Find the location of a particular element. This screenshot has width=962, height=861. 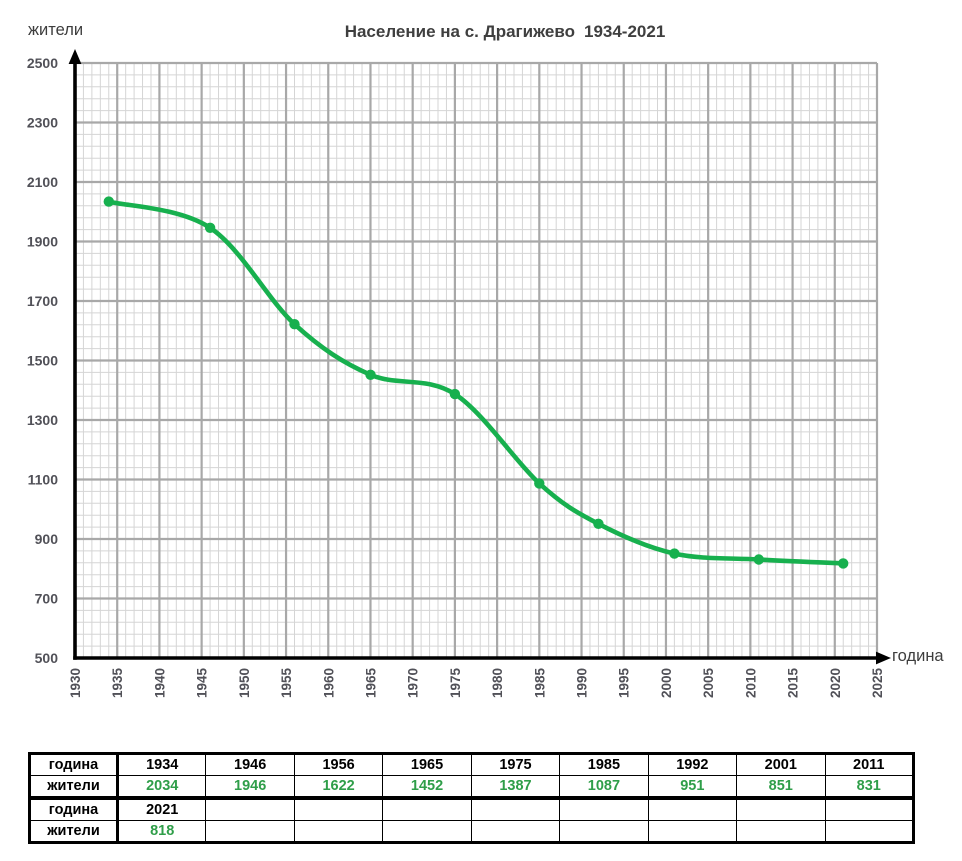

x-tick-label: 2000 is located at coordinates (666, 683).